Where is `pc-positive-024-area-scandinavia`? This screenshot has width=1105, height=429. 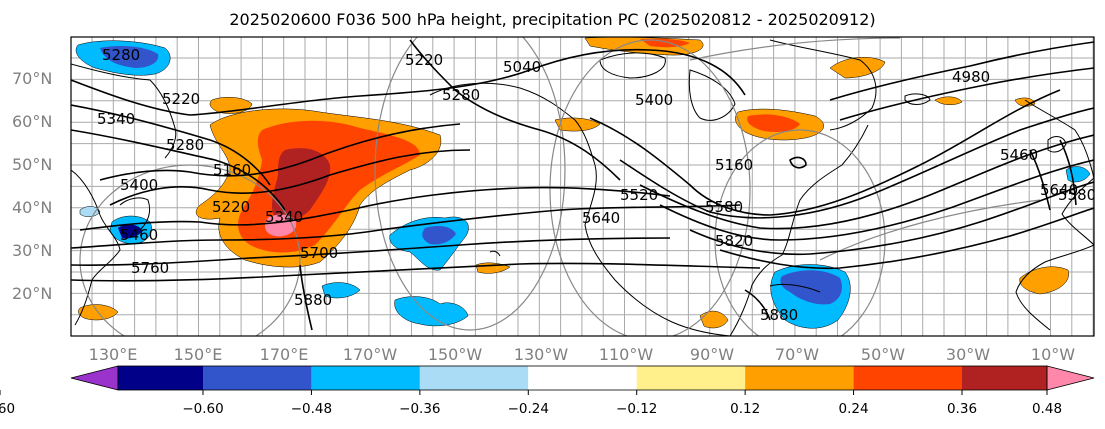 pc-positive-024-area-scandinavia is located at coordinates (948, 100).